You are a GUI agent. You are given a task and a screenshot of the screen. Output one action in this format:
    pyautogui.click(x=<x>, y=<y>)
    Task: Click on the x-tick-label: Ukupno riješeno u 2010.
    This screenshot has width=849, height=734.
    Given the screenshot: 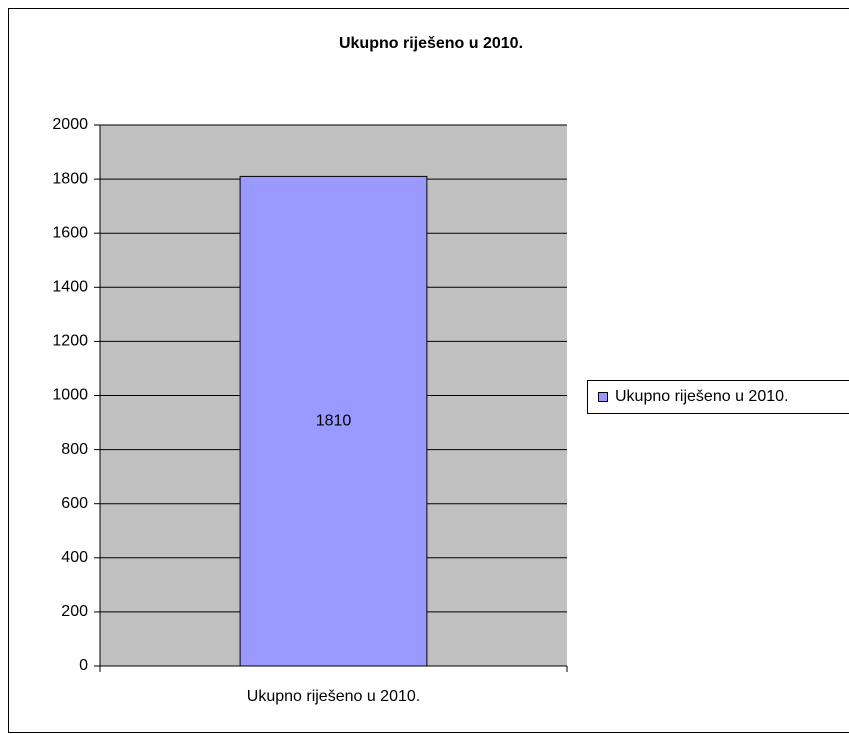 What is the action you would take?
    pyautogui.click(x=333, y=696)
    